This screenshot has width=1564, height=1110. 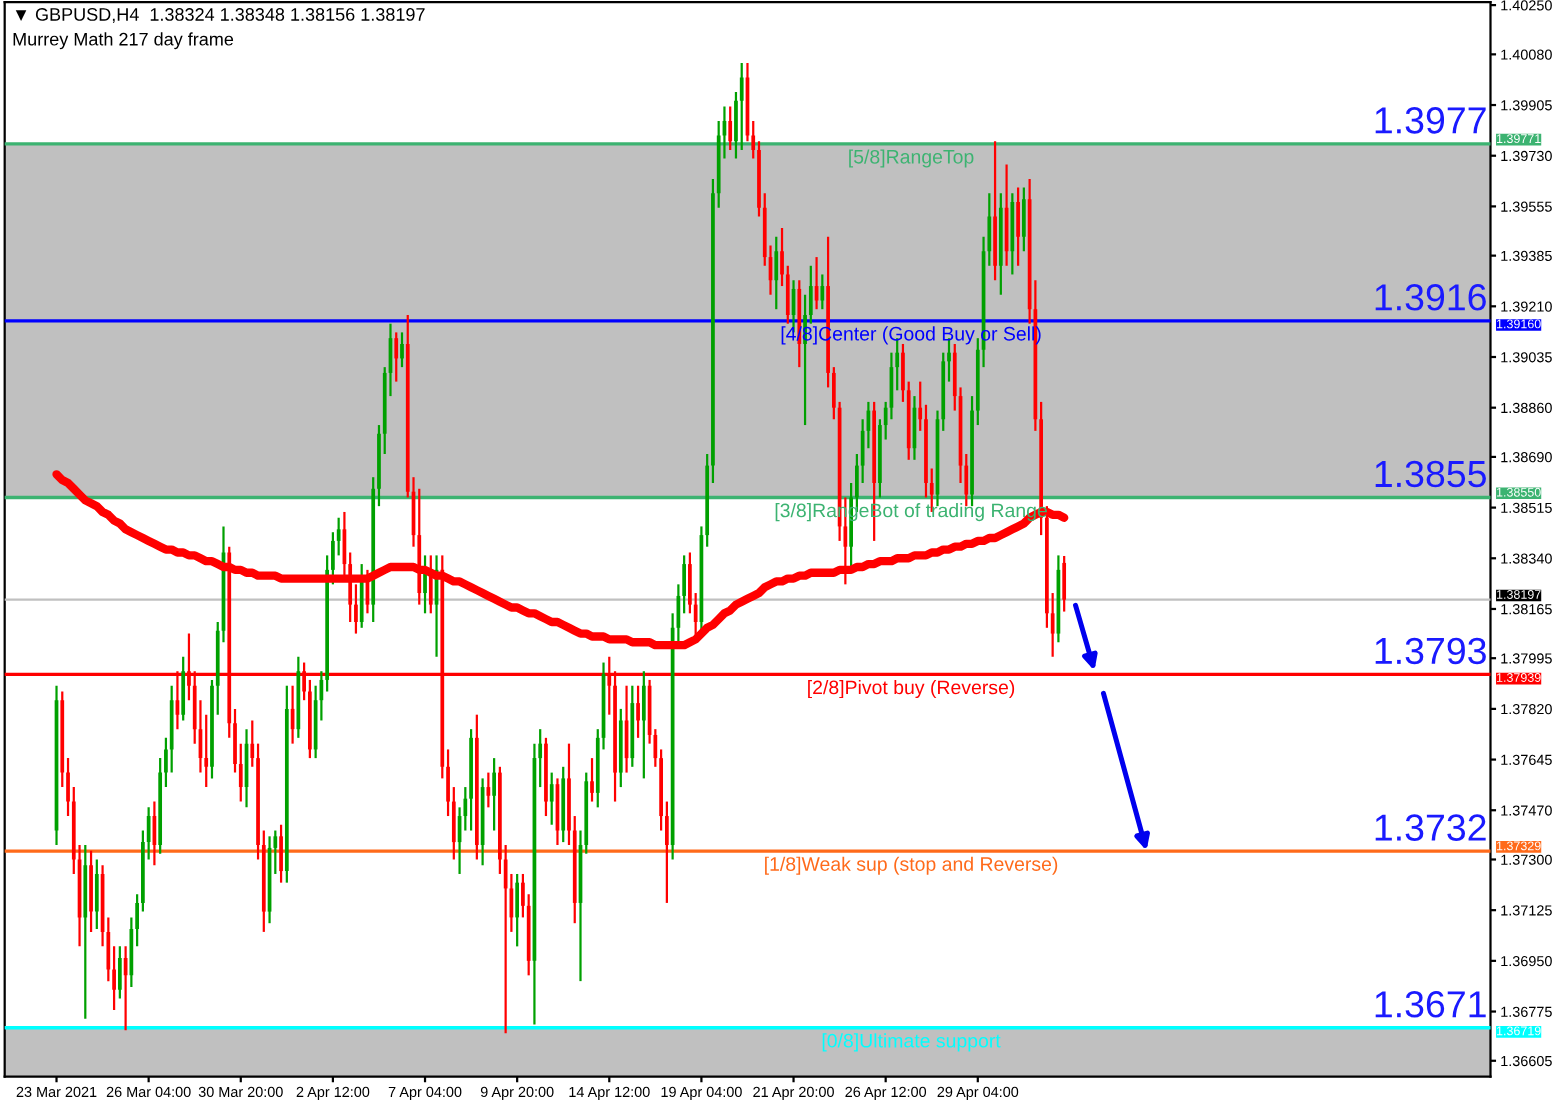 What do you see at coordinates (911, 1042) in the screenshot?
I see `annotation: [0/8]Ultimate support` at bounding box center [911, 1042].